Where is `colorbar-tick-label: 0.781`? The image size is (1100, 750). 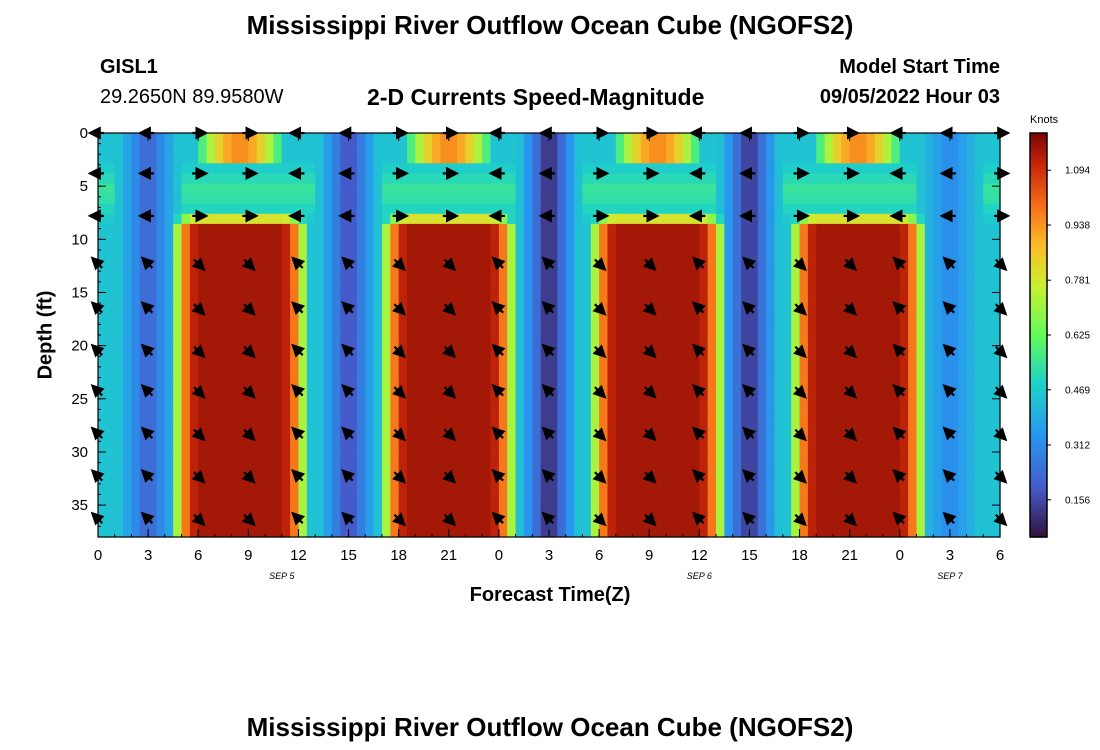
colorbar-tick-label: 0.781 is located at coordinates (1077, 281).